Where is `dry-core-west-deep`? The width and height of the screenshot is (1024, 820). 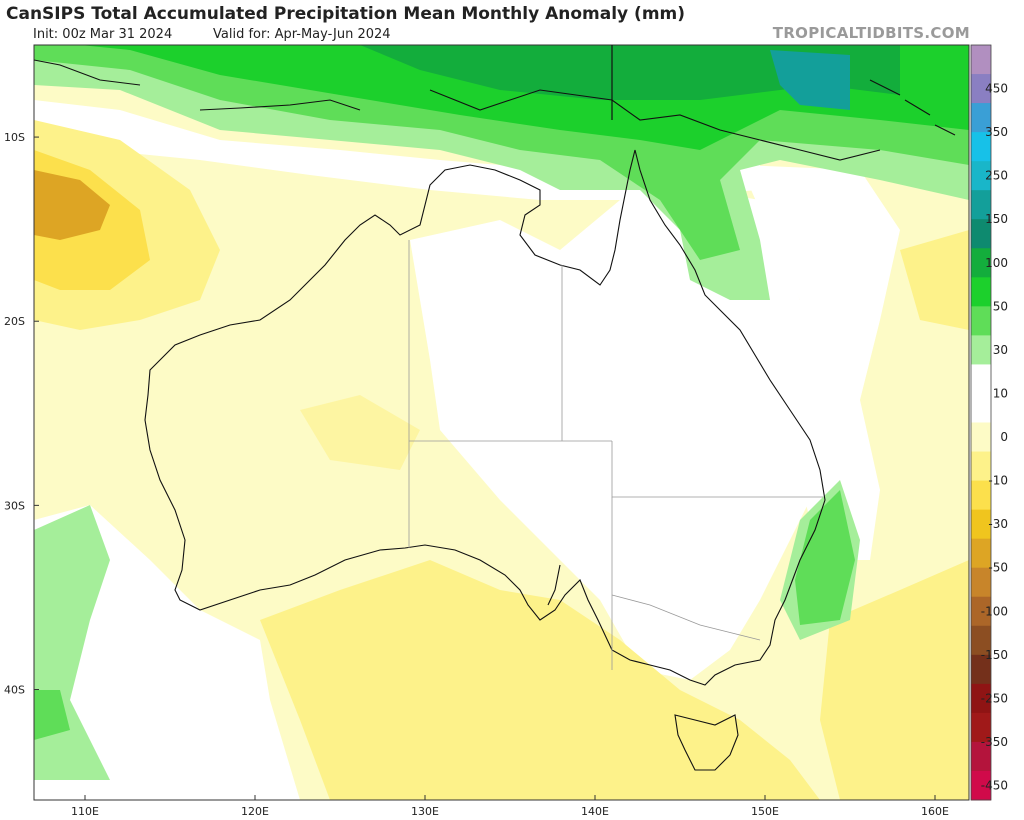 dry-core-west-deep is located at coordinates (72, 205).